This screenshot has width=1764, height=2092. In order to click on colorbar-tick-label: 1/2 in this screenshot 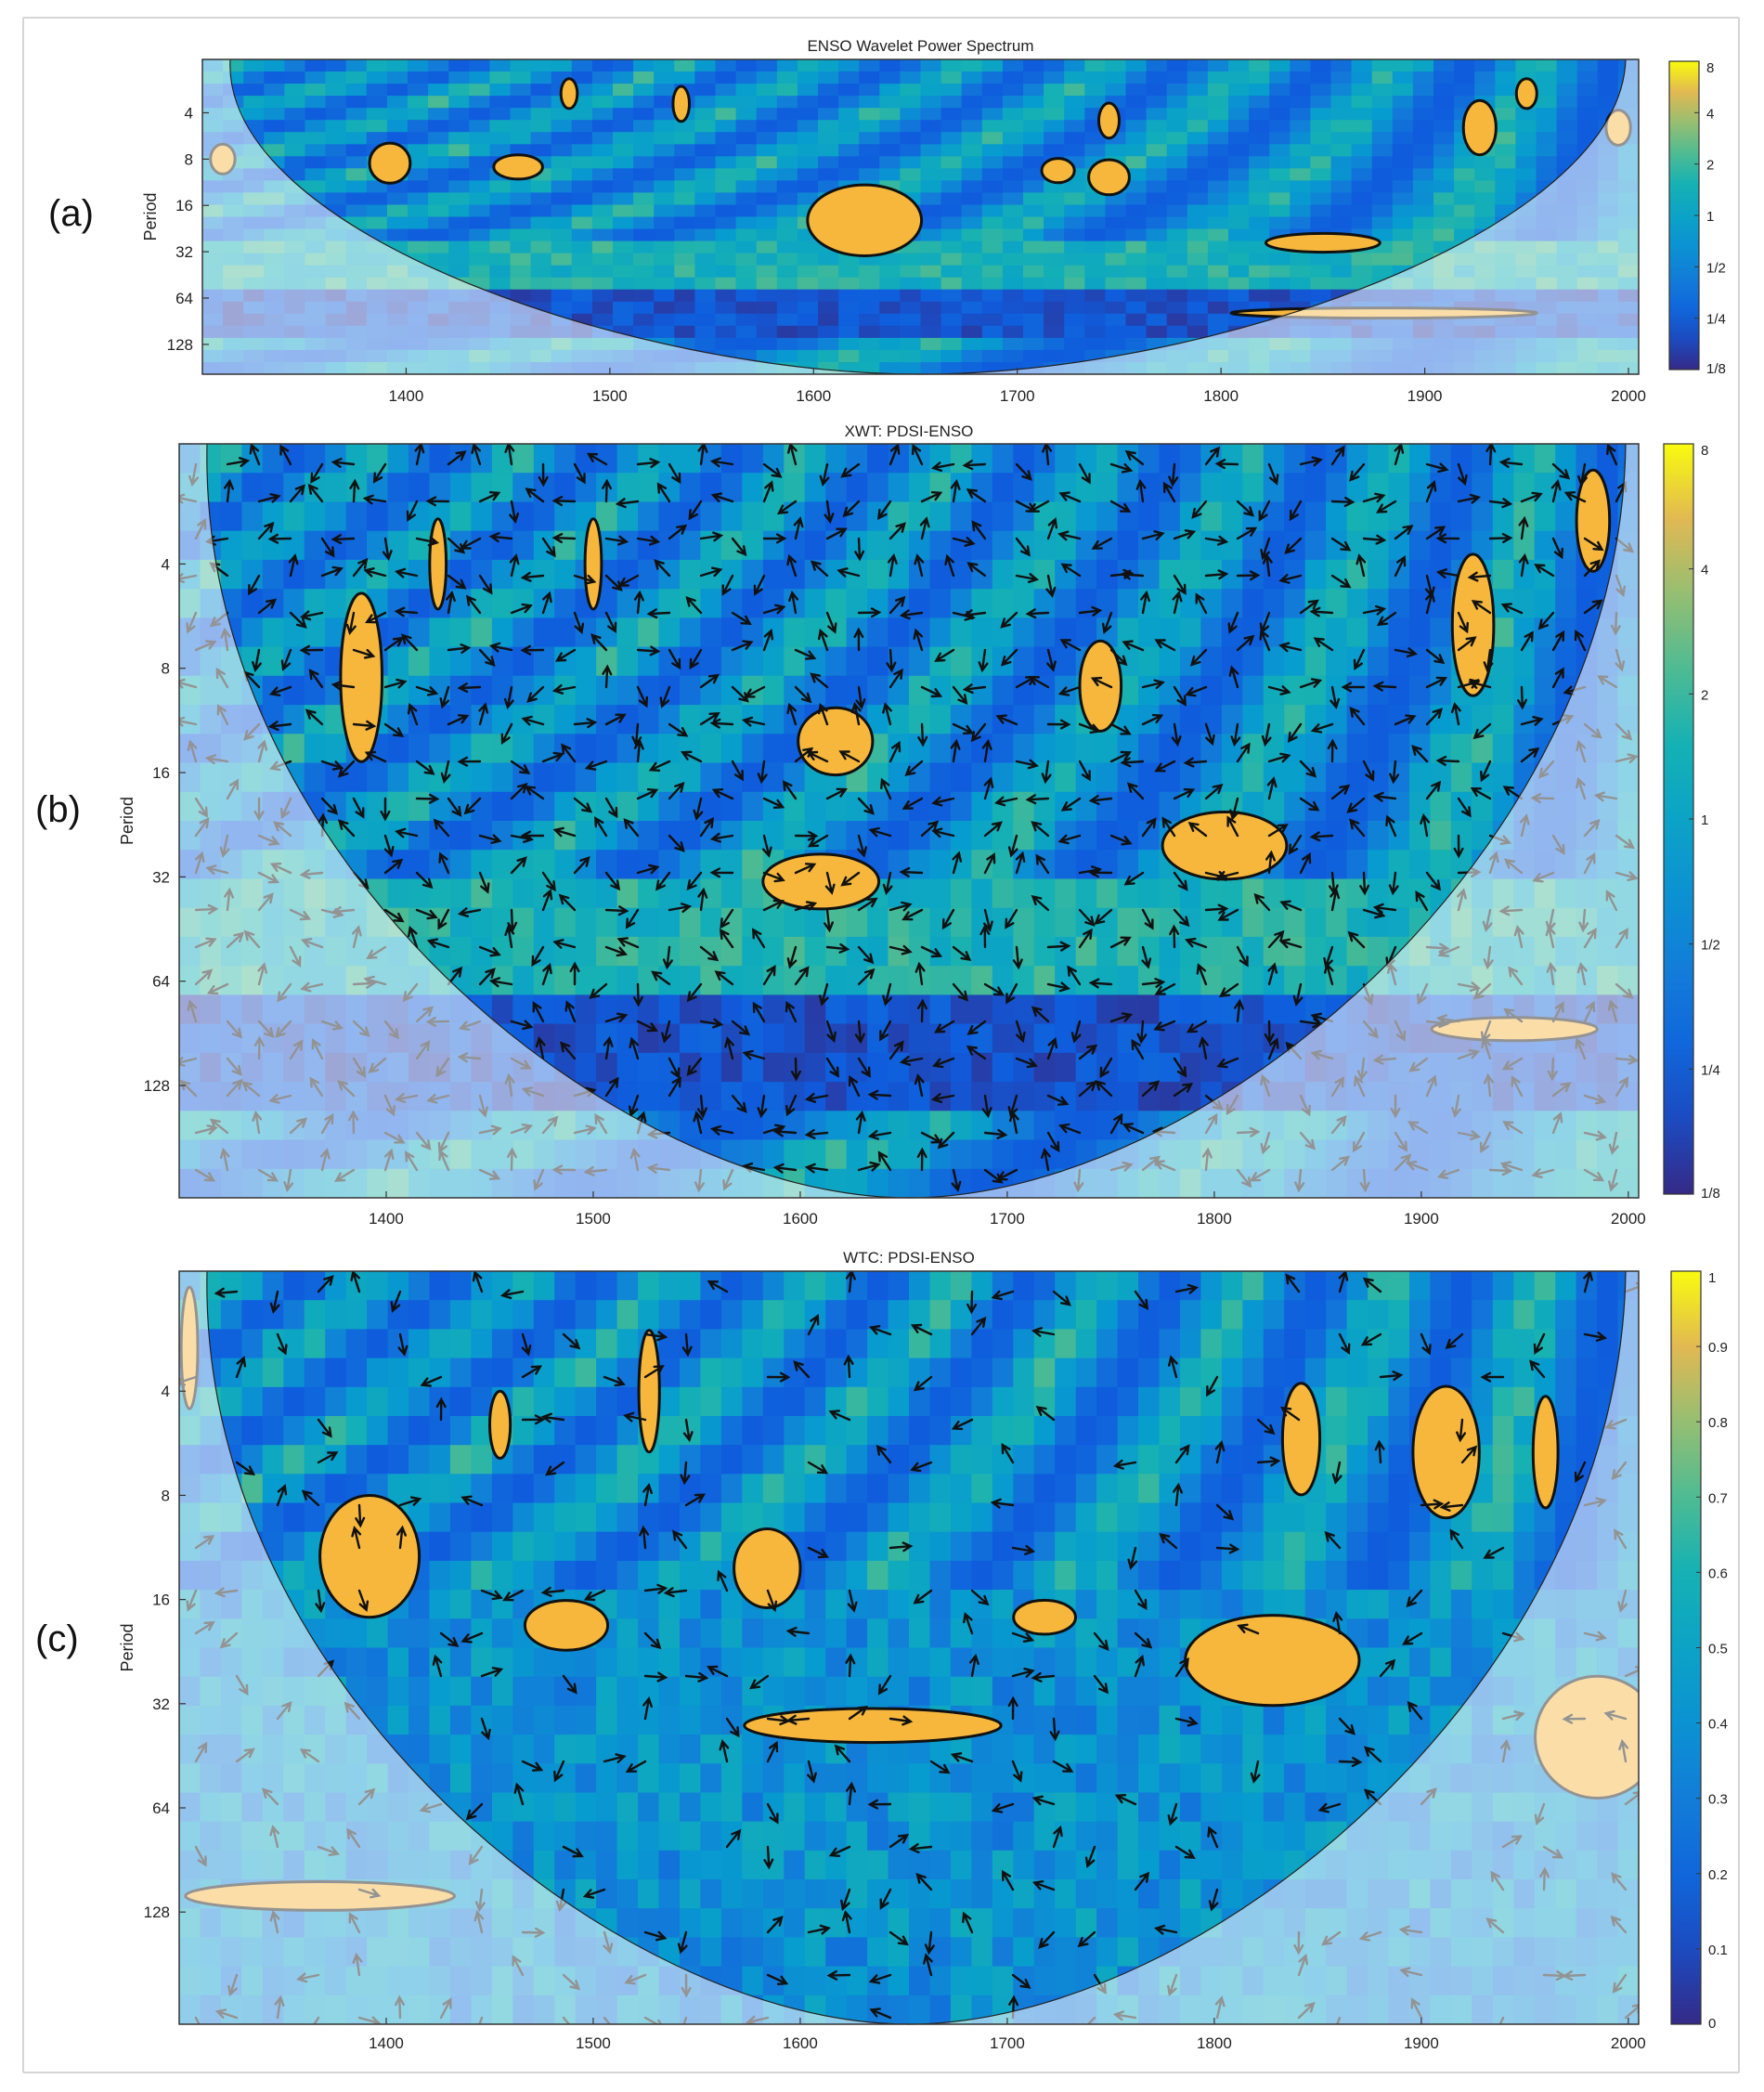, I will do `click(1710, 946)`.